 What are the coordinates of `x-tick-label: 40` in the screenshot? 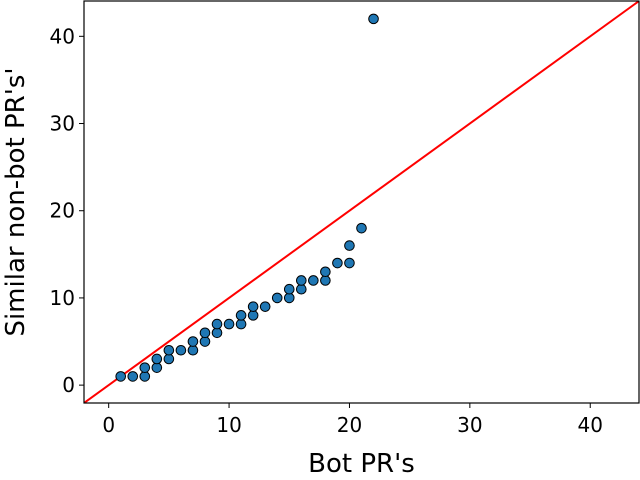 It's located at (590, 425).